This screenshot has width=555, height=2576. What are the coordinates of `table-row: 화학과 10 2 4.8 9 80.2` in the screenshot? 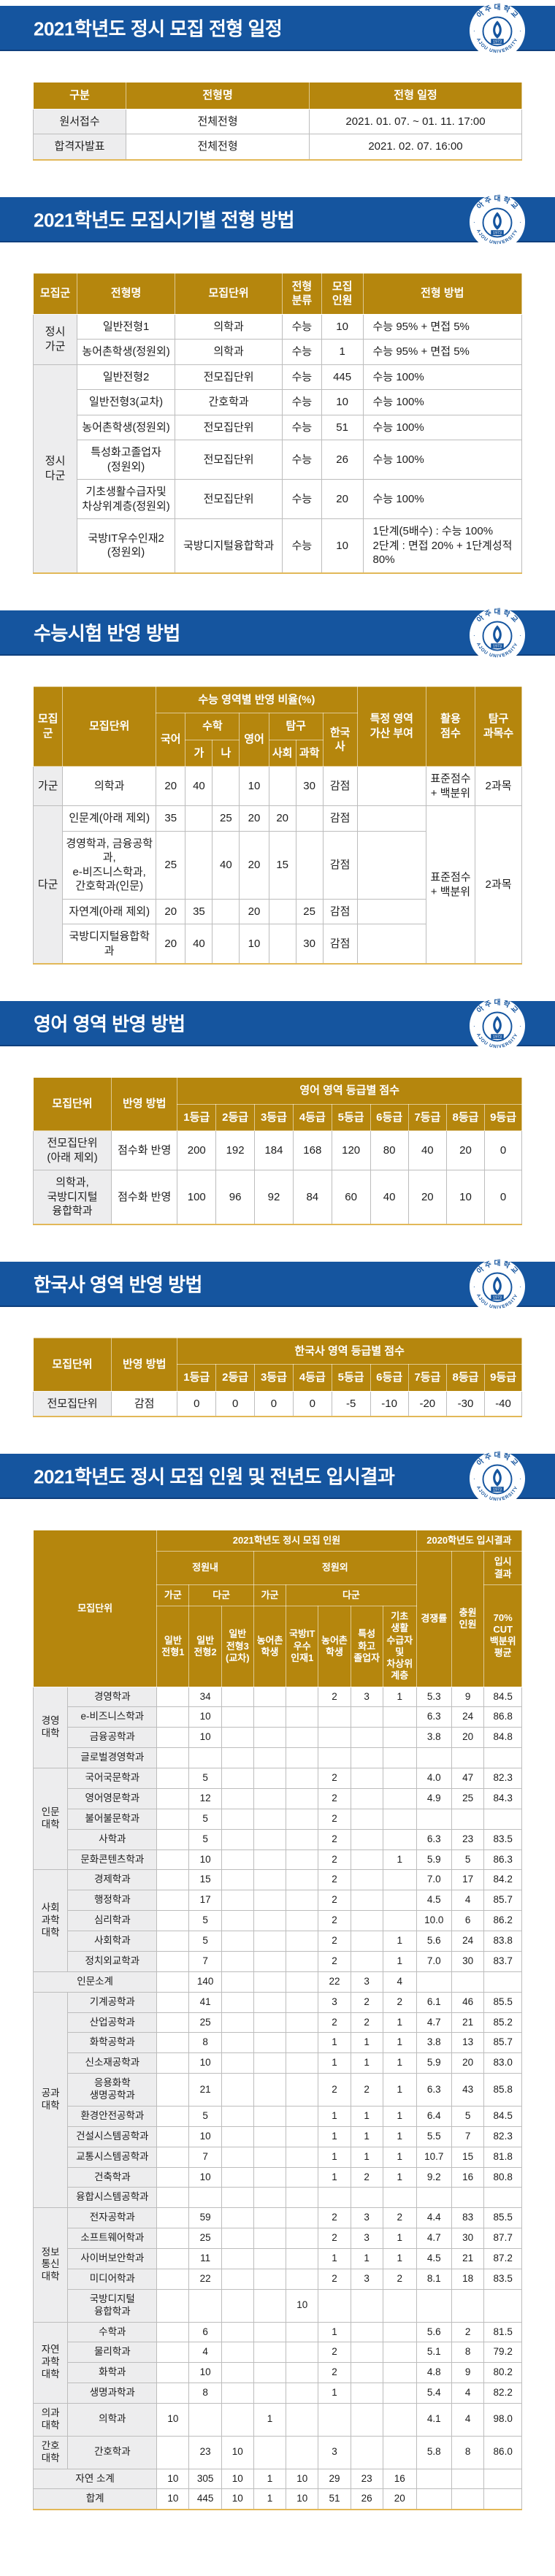 It's located at (278, 2373).